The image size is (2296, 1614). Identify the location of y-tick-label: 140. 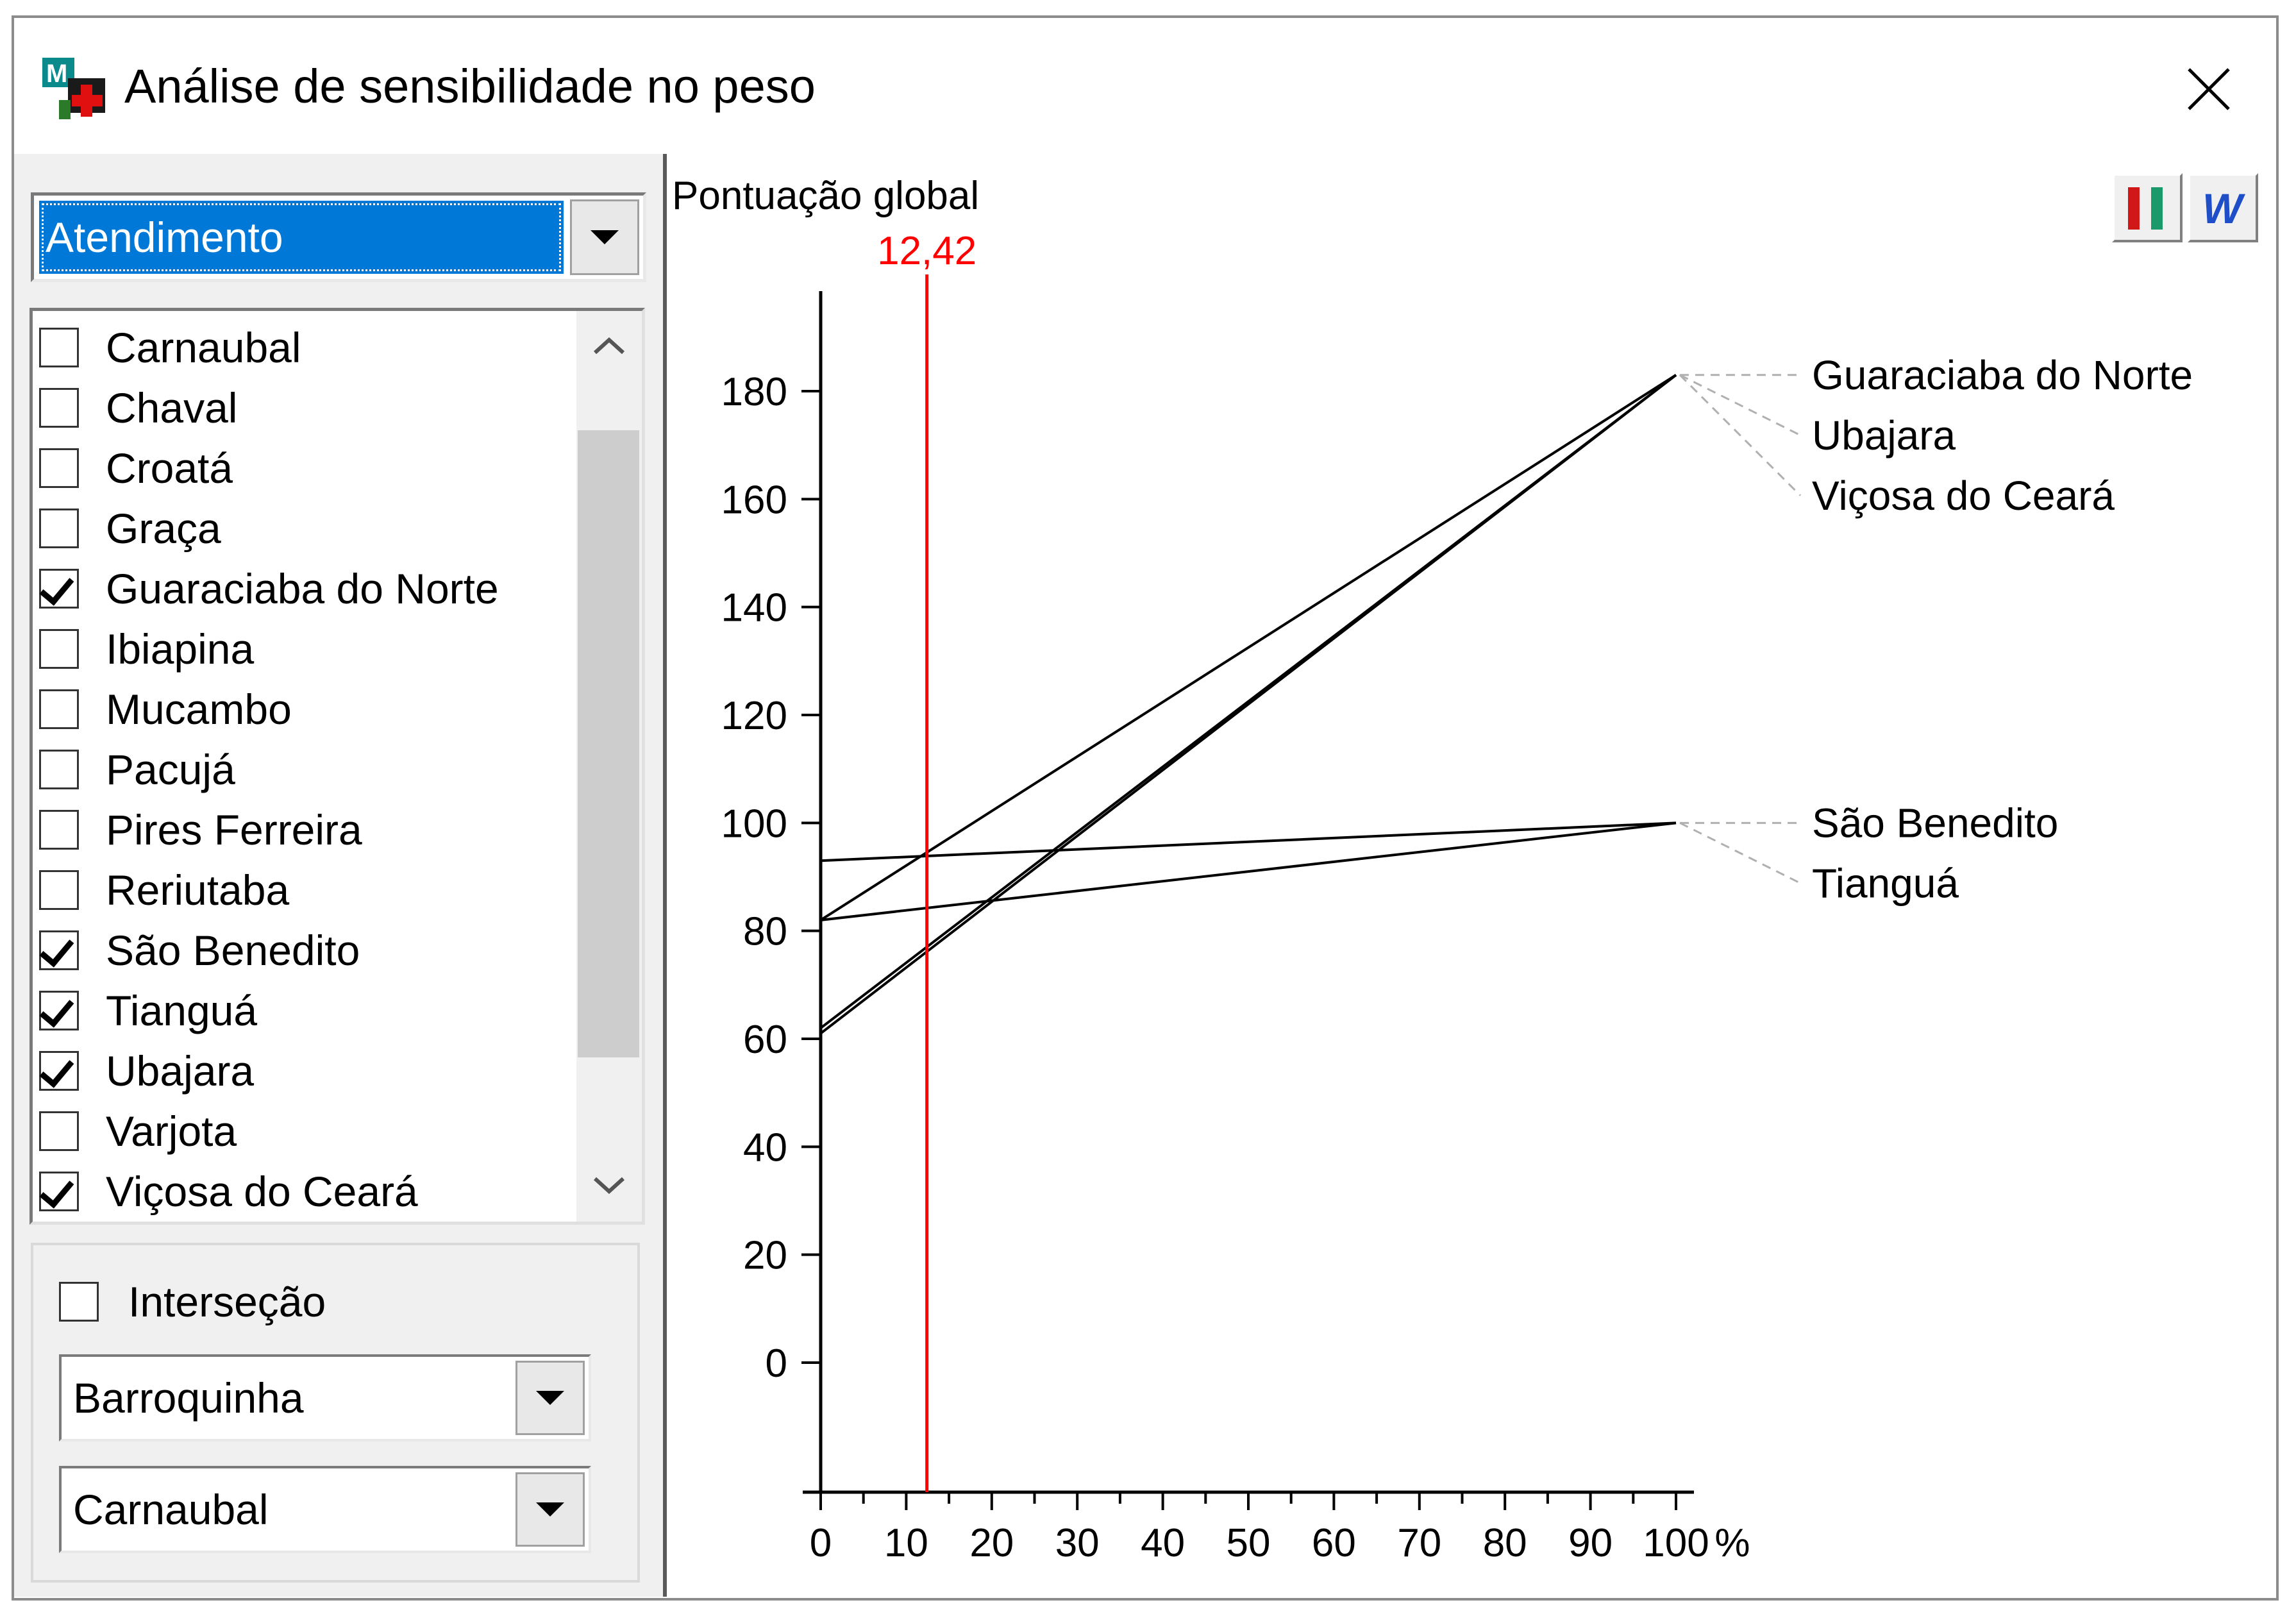
(754, 608).